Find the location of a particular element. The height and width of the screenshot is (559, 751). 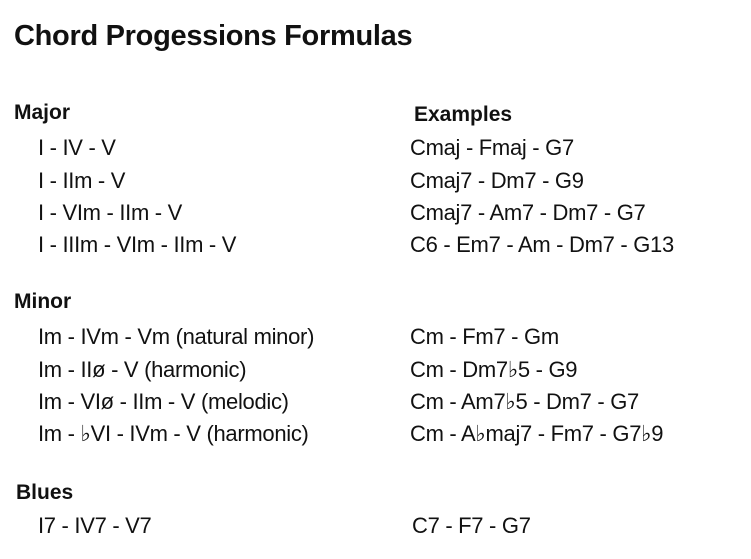

formula: I - IIm - V is located at coordinates (82, 180).